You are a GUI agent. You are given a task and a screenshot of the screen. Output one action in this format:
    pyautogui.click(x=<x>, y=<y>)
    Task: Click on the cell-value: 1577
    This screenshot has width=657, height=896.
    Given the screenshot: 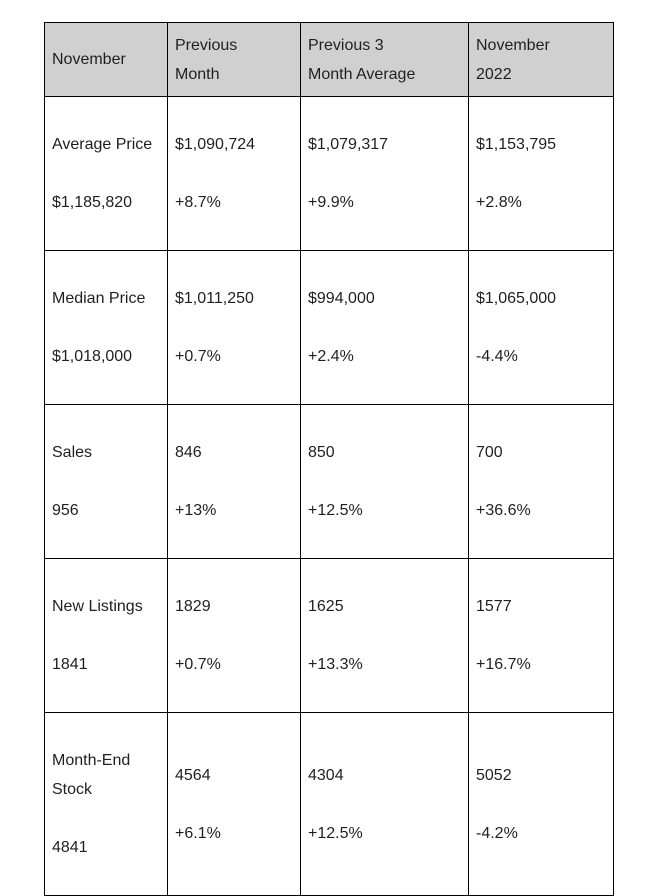 What is the action you would take?
    pyautogui.click(x=494, y=606)
    